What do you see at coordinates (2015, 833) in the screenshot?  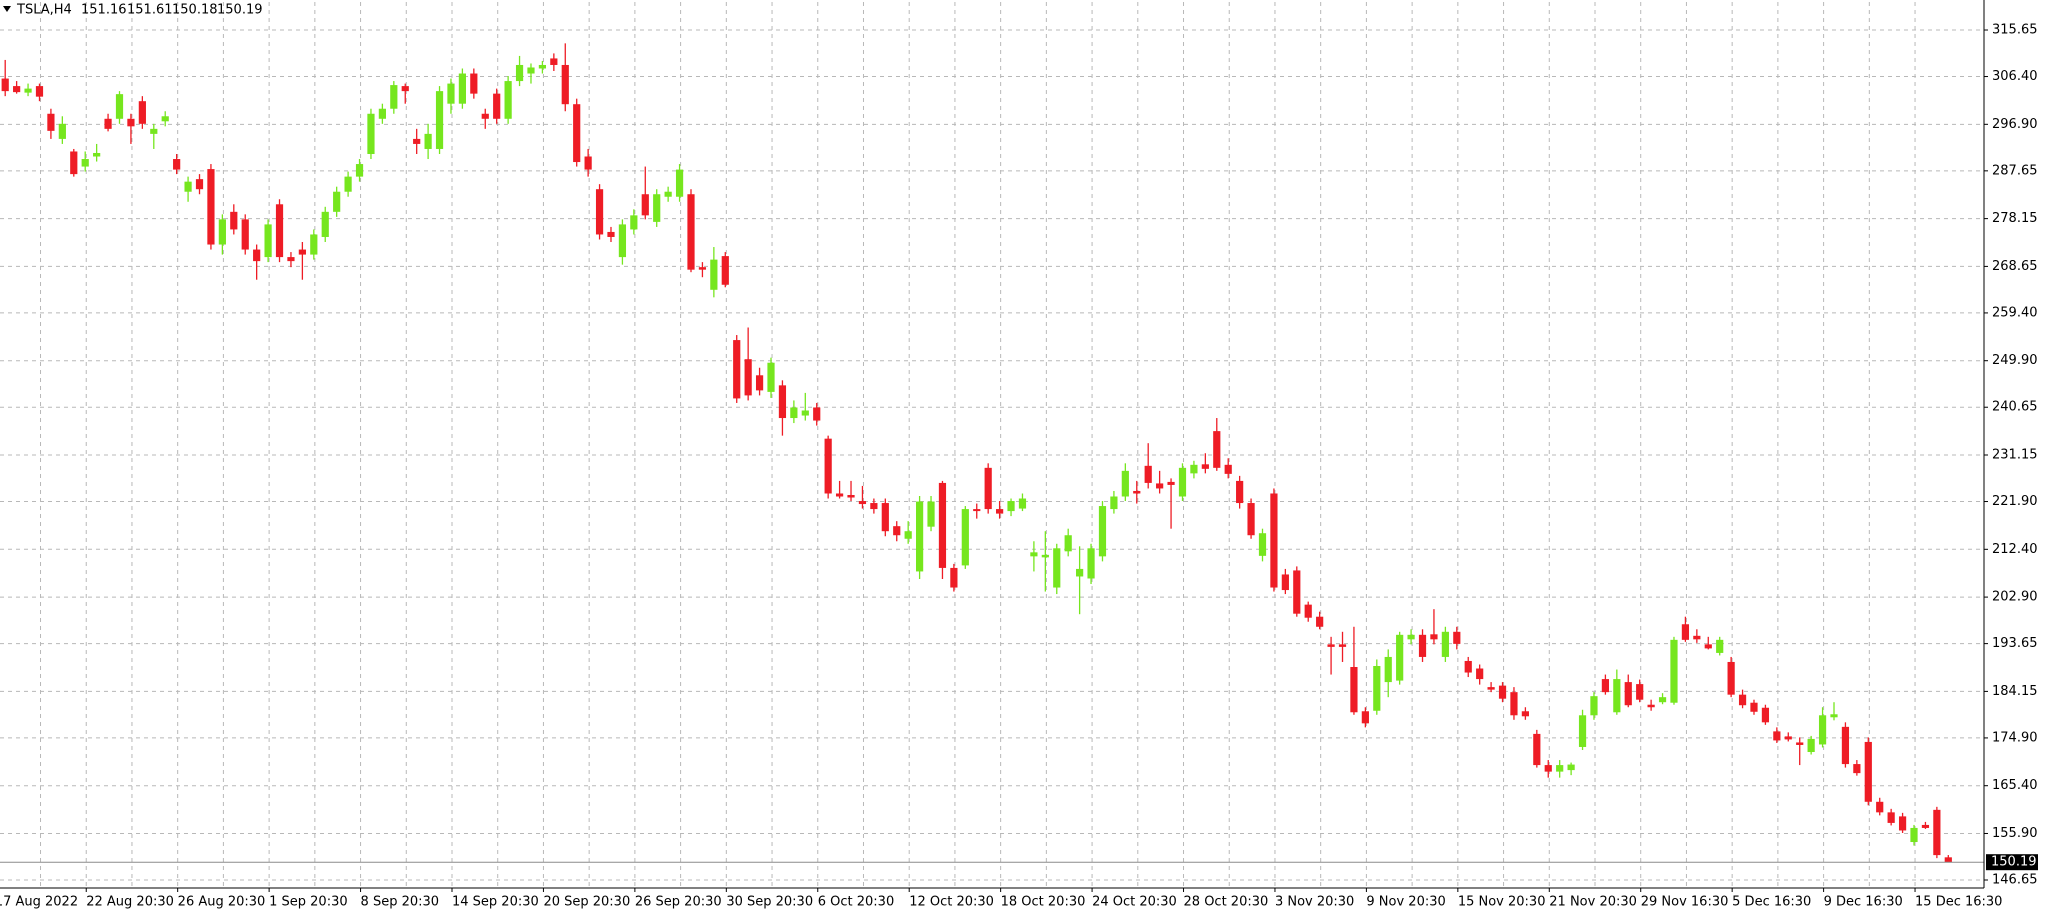 I see `y-tick-label: 155.90` at bounding box center [2015, 833].